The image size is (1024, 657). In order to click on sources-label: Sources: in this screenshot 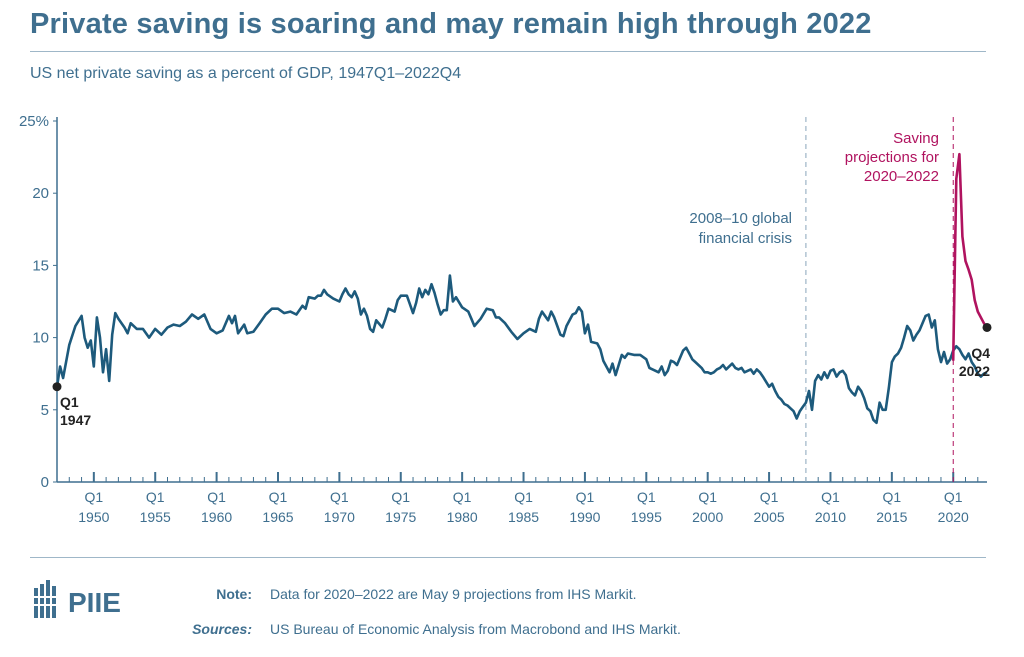, I will do `click(222, 629)`.